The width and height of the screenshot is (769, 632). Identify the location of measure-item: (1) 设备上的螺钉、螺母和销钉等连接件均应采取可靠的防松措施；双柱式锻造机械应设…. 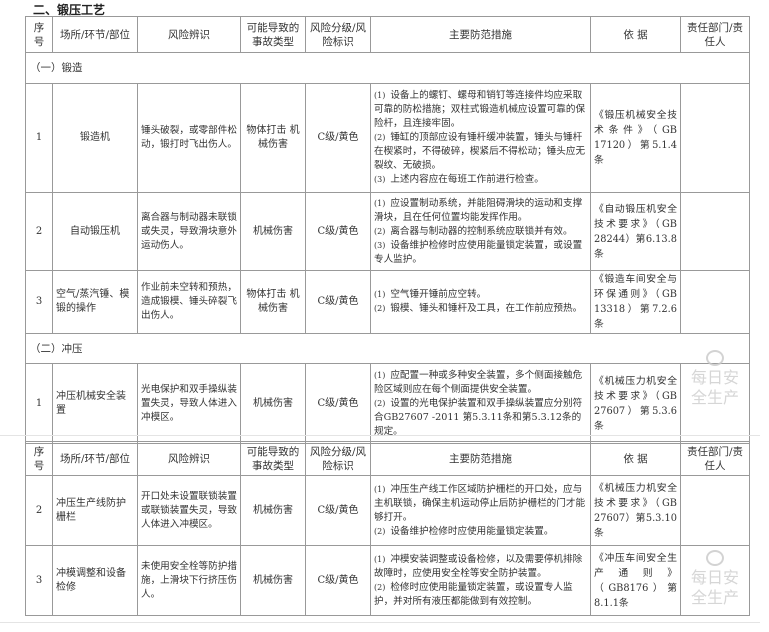
(480, 110).